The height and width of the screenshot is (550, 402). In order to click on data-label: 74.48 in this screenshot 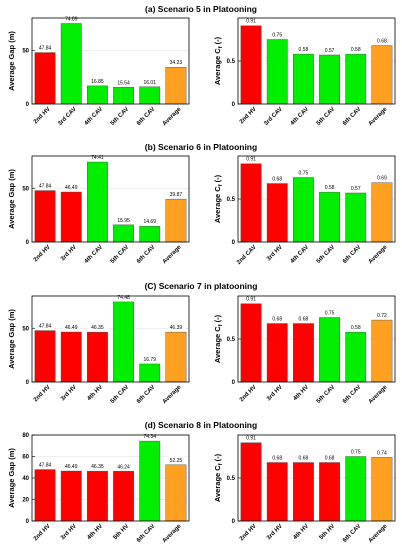, I will do `click(123, 298)`.